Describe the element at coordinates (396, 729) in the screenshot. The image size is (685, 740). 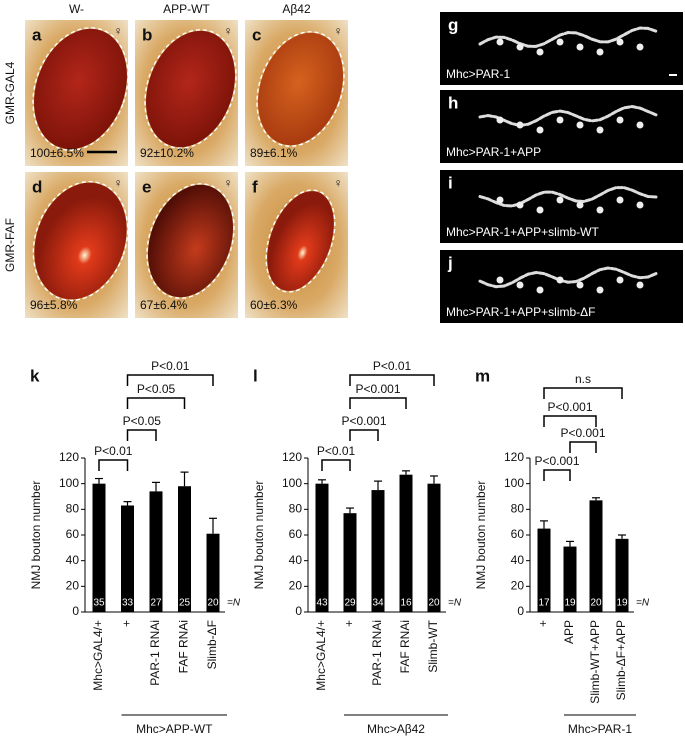
I see `group-label: Mhc>Aβ42` at that location.